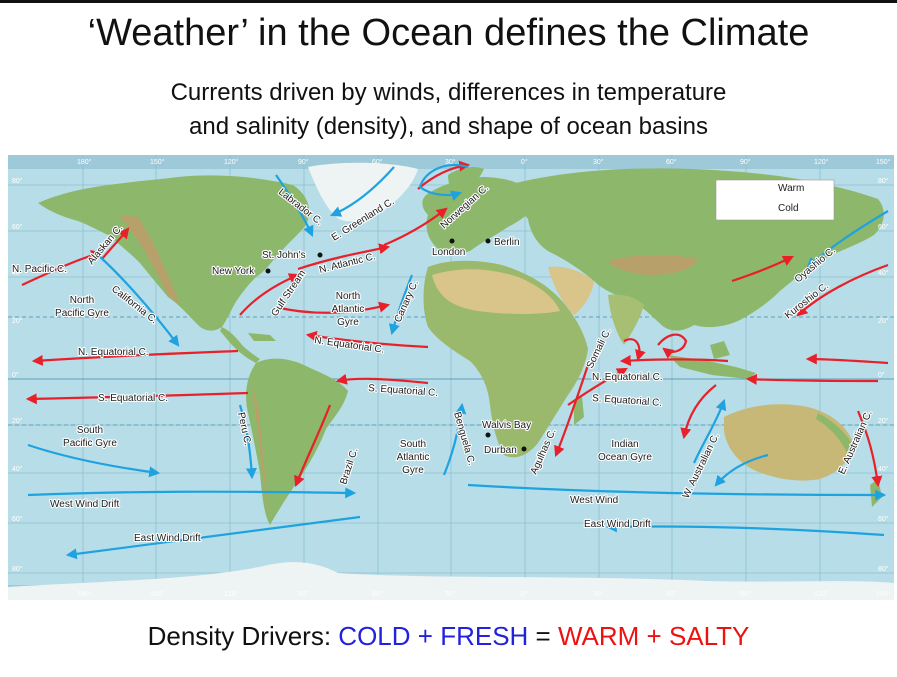  Describe the element at coordinates (17, 375) in the screenshot. I see `latitude-ticks-left: 80° 60° 40° 20° 0° 20° 40° 60° 80°` at that location.